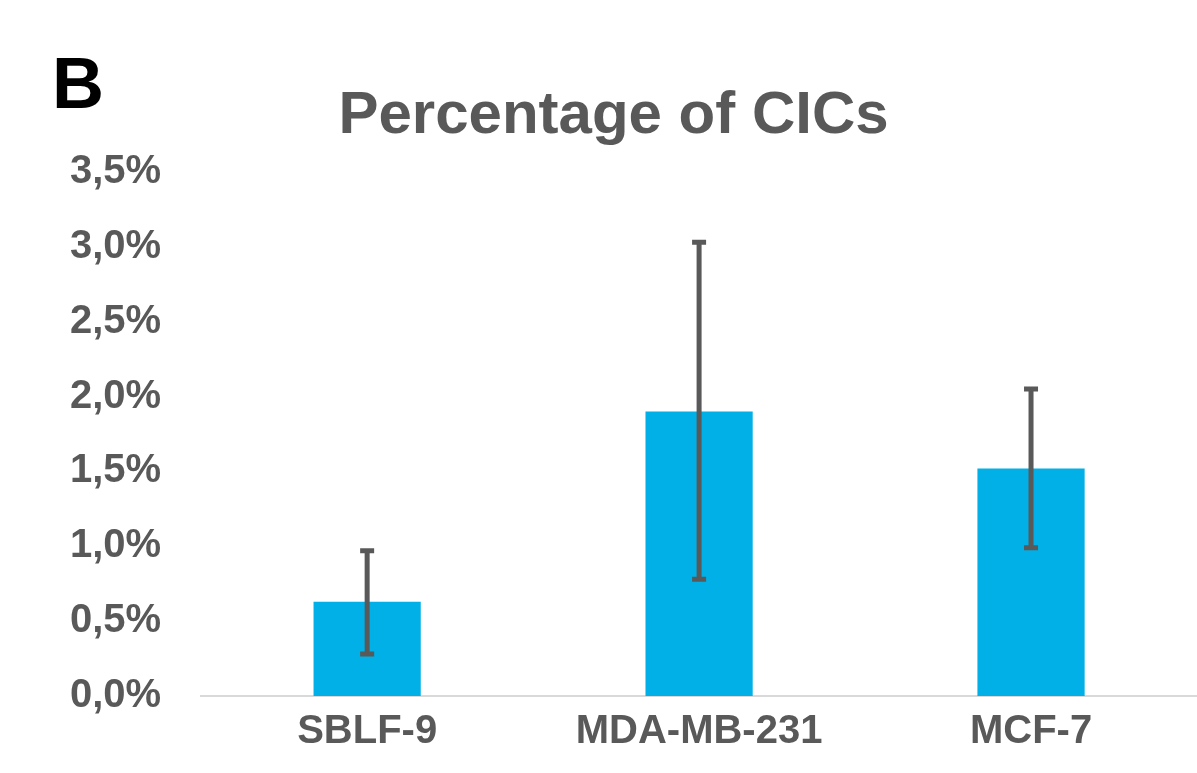  What do you see at coordinates (116, 618) in the screenshot?
I see `y-tick-label: 0,5%` at bounding box center [116, 618].